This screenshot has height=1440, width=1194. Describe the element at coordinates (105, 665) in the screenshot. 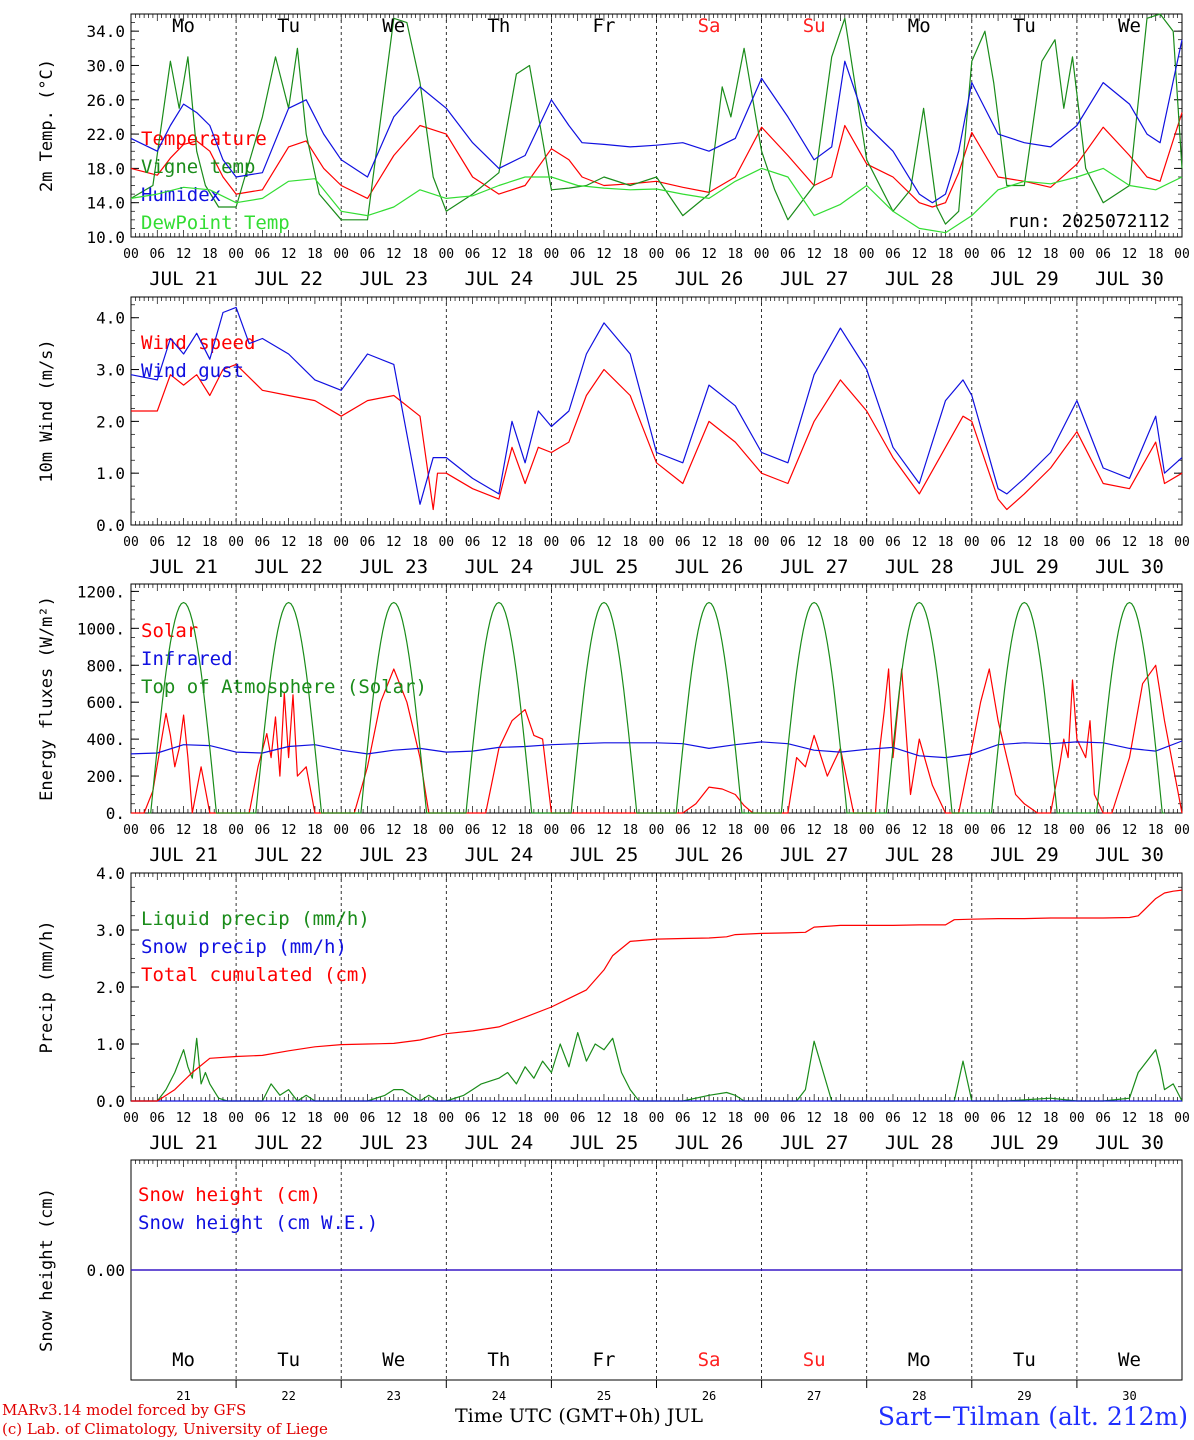

I see `y-tick-label: 800.` at that location.